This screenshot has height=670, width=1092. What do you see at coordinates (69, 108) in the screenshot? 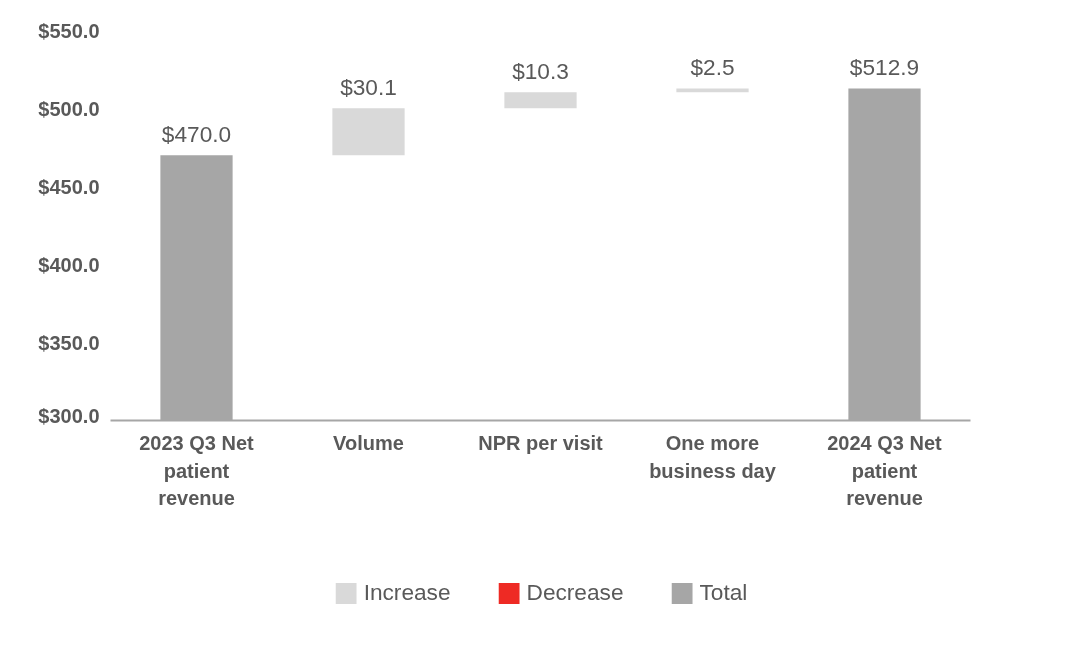
I see `y-tick-label: $500.0` at bounding box center [69, 108].